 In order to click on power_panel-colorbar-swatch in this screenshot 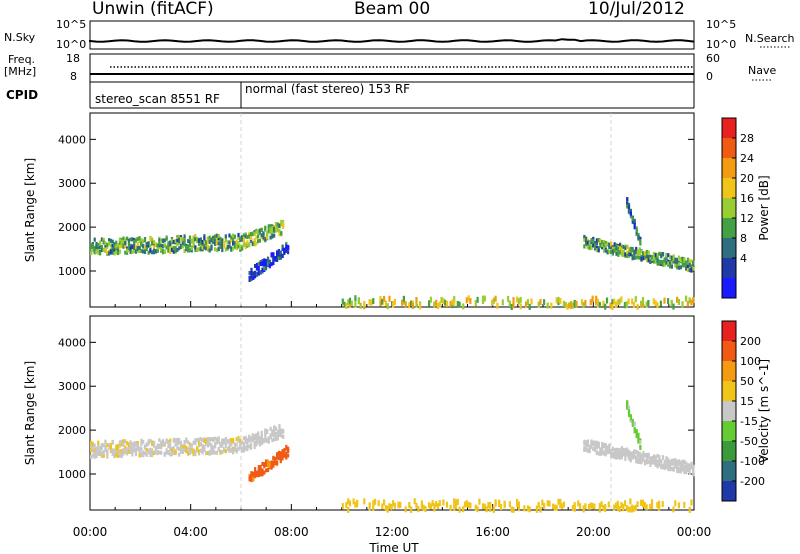, I will do `click(729, 148)`.